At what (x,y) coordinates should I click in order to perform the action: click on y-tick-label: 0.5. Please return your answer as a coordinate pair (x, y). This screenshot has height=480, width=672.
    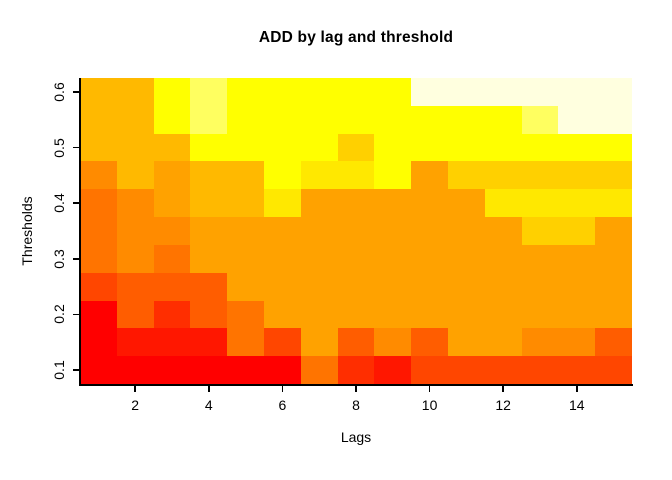
    Looking at the image, I should click on (59, 147).